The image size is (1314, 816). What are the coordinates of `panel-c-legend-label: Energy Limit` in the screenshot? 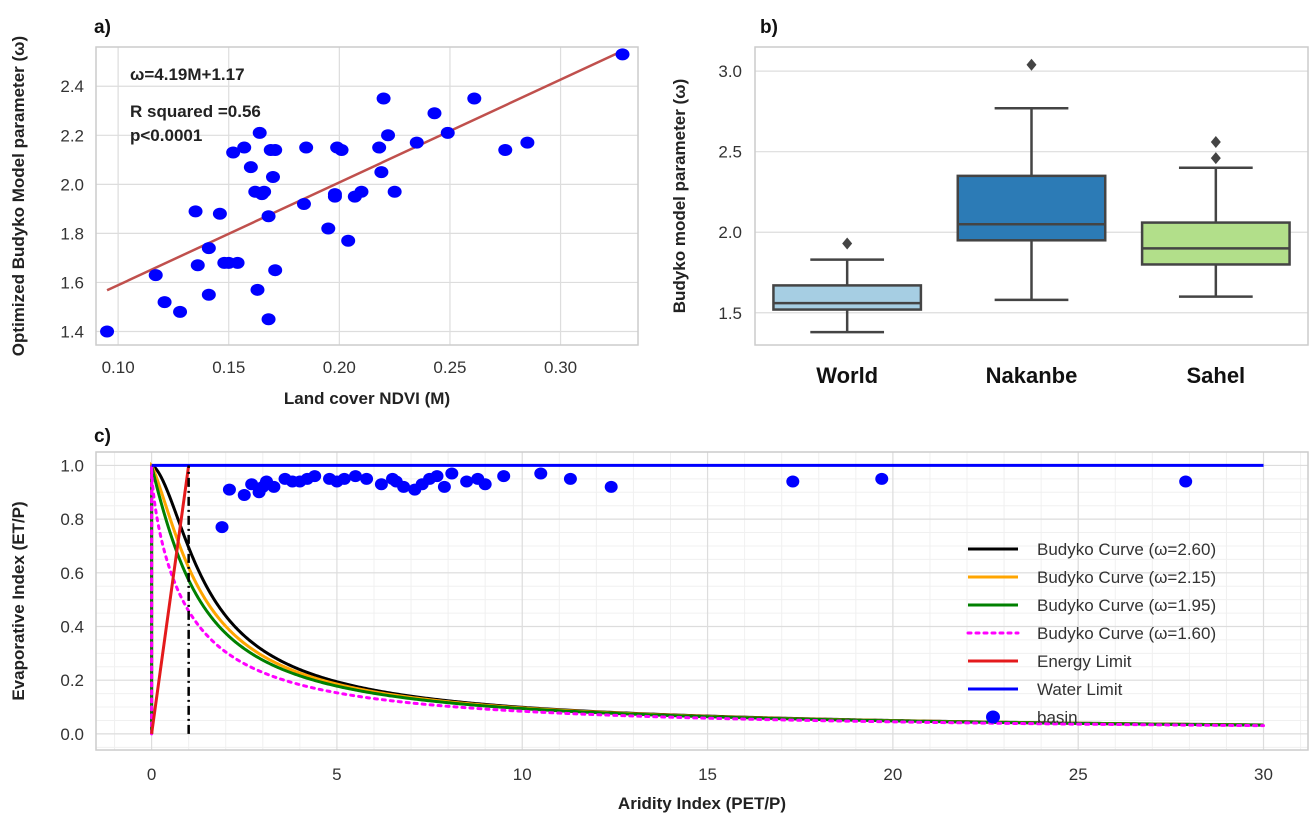 It's located at (1084, 661).